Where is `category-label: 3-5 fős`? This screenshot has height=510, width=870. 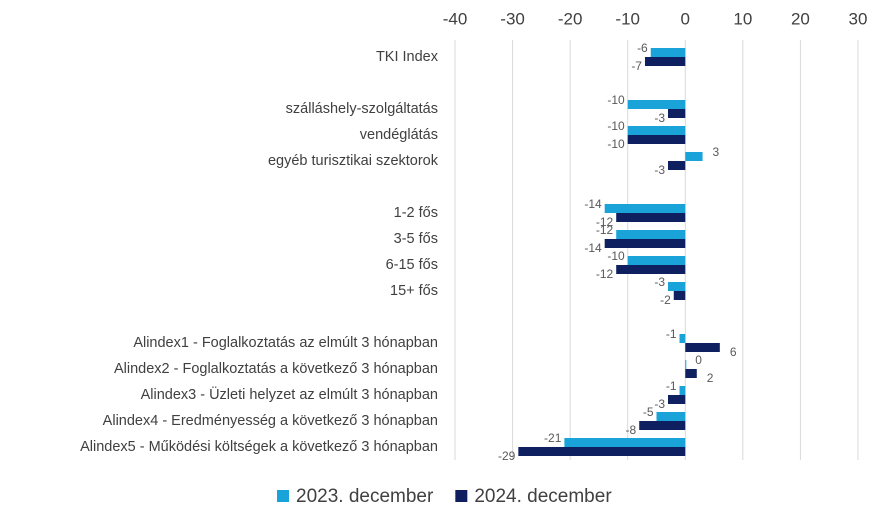
category-label: 3-5 fős is located at coordinates (416, 239).